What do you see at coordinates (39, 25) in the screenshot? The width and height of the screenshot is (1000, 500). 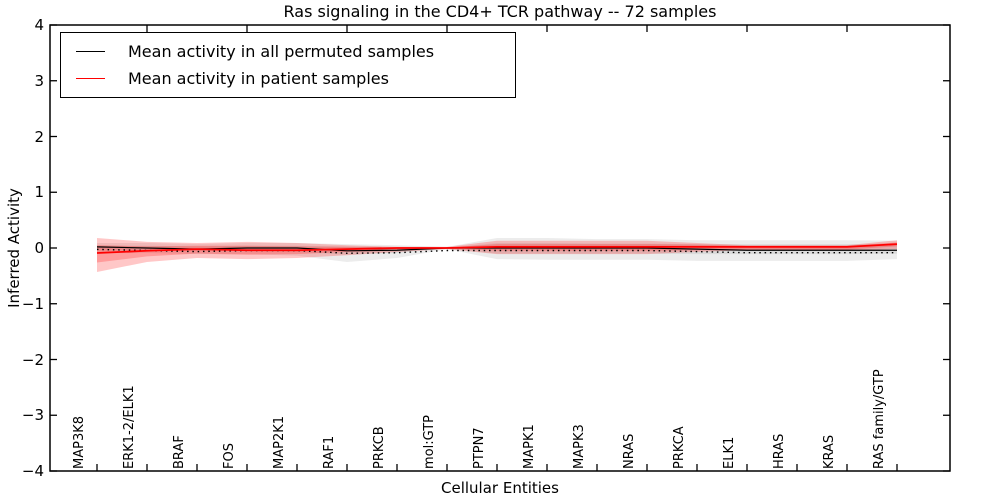 I see `y-tick-label: 4` at bounding box center [39, 25].